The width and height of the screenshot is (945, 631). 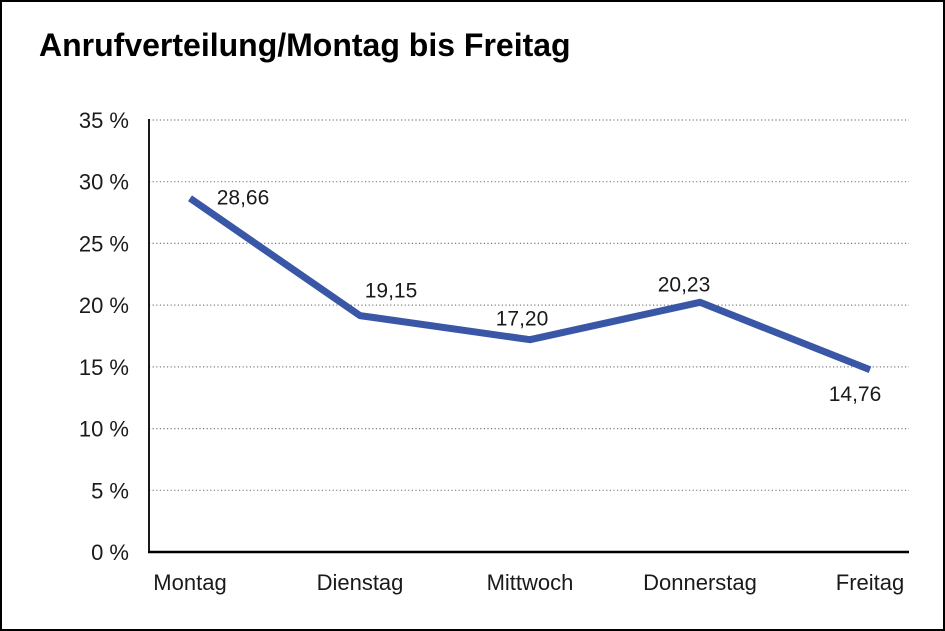 What do you see at coordinates (110, 552) in the screenshot?
I see `y-tick-label: 0 %` at bounding box center [110, 552].